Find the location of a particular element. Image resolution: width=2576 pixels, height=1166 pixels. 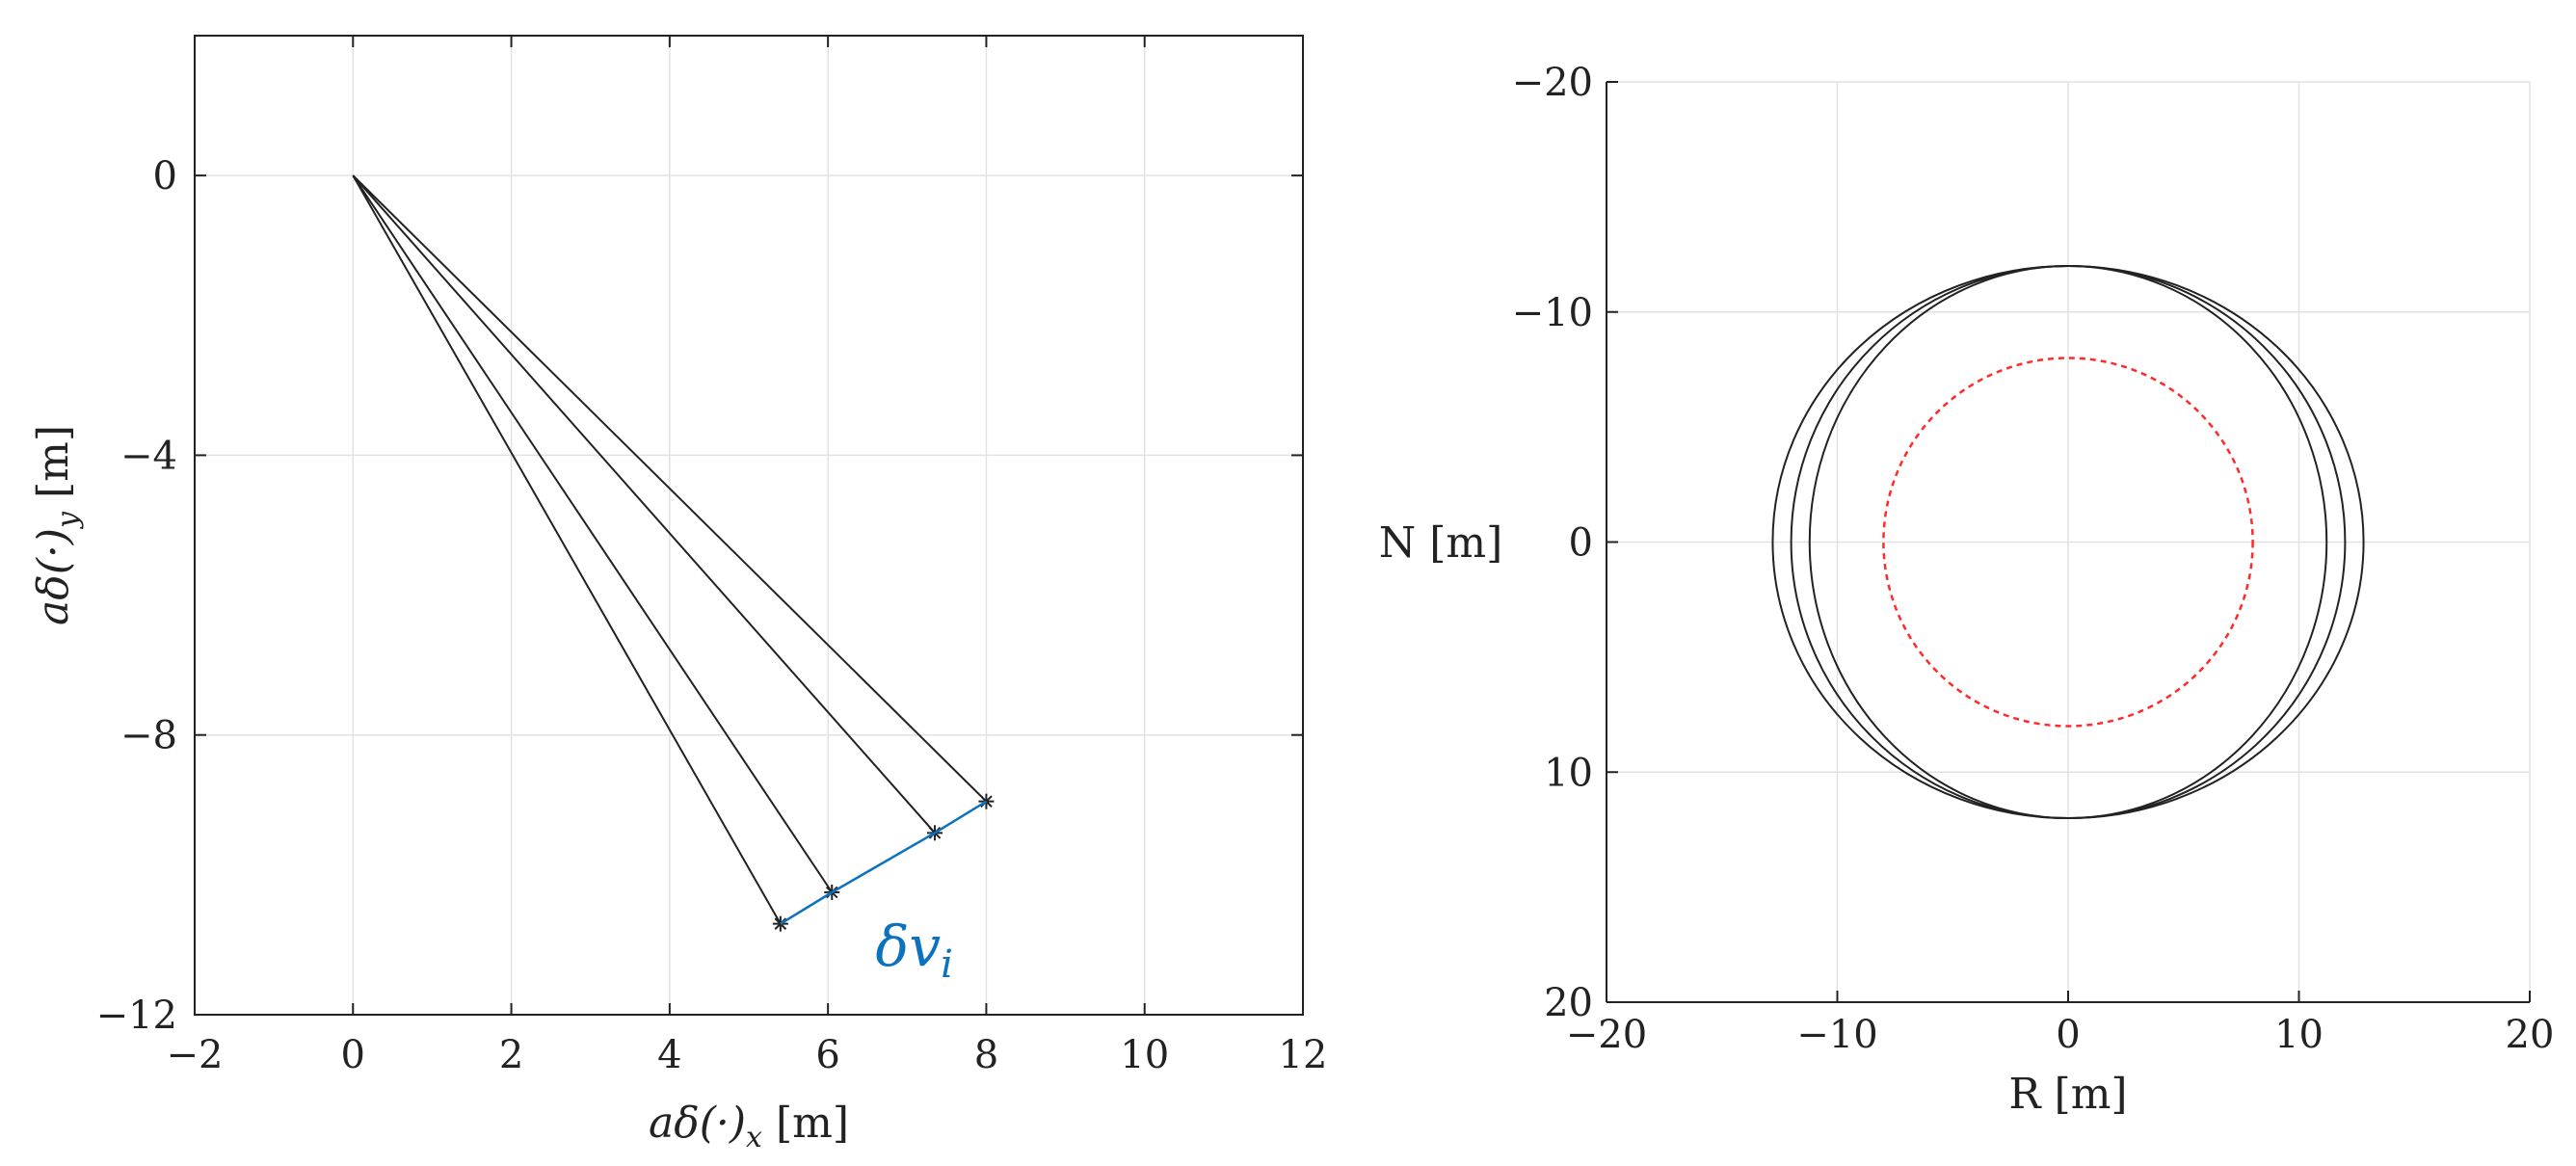

right-x-tick-label-3: 10 is located at coordinates (2299, 1035).